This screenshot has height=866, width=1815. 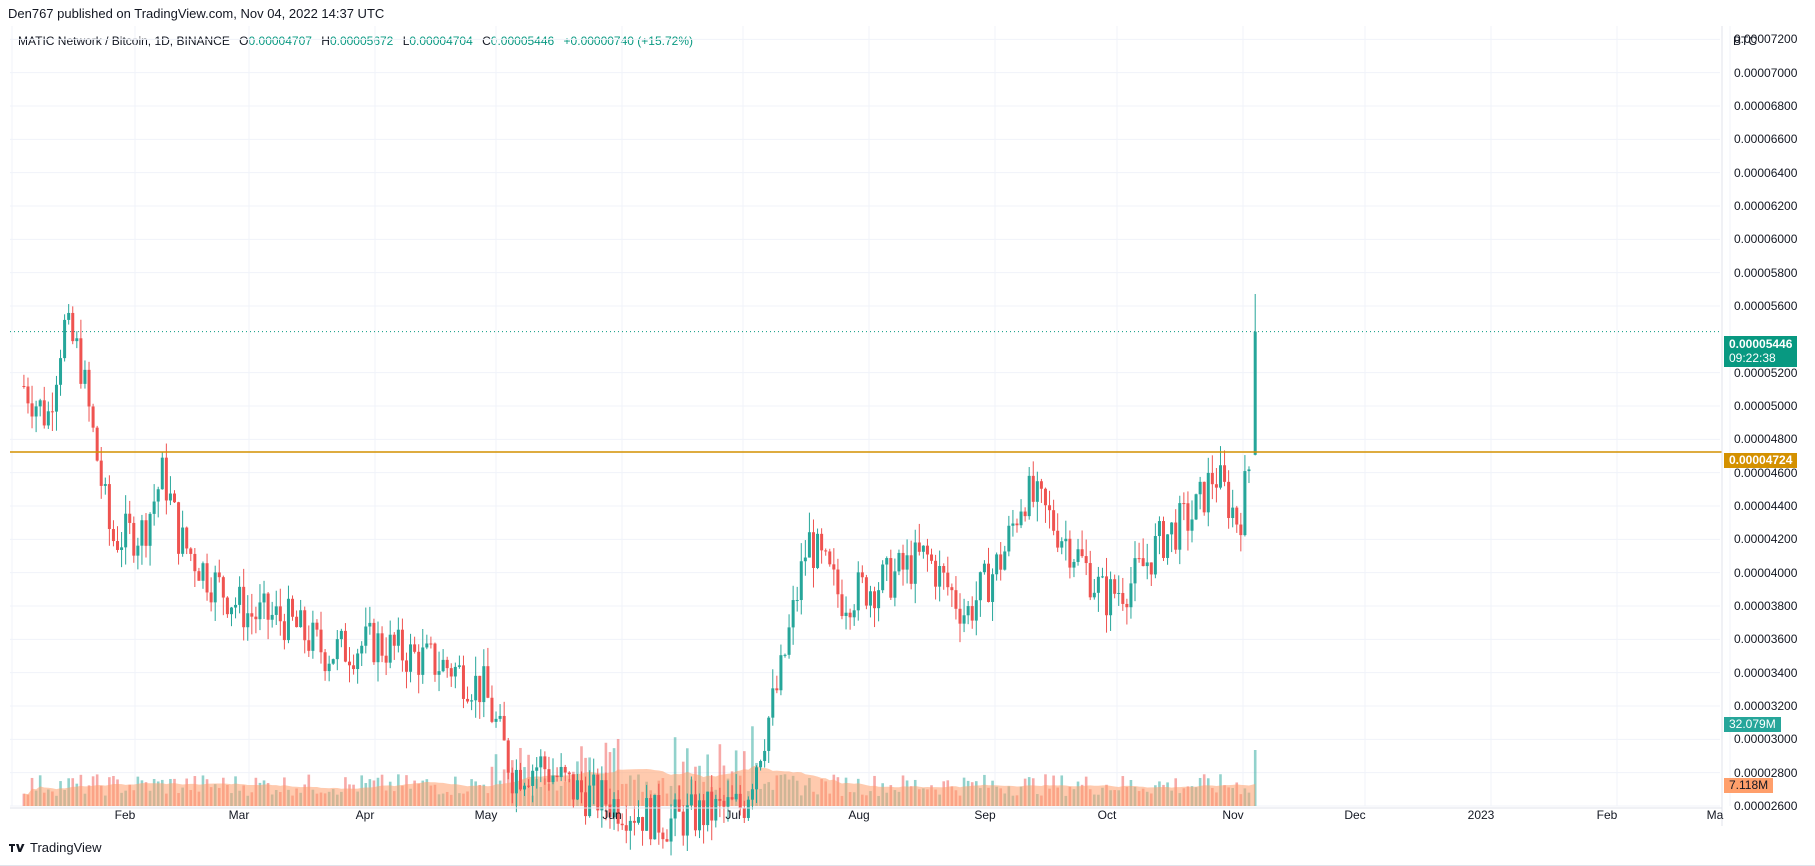 What do you see at coordinates (55, 847) in the screenshot?
I see `tradingview-footer: TradingView` at bounding box center [55, 847].